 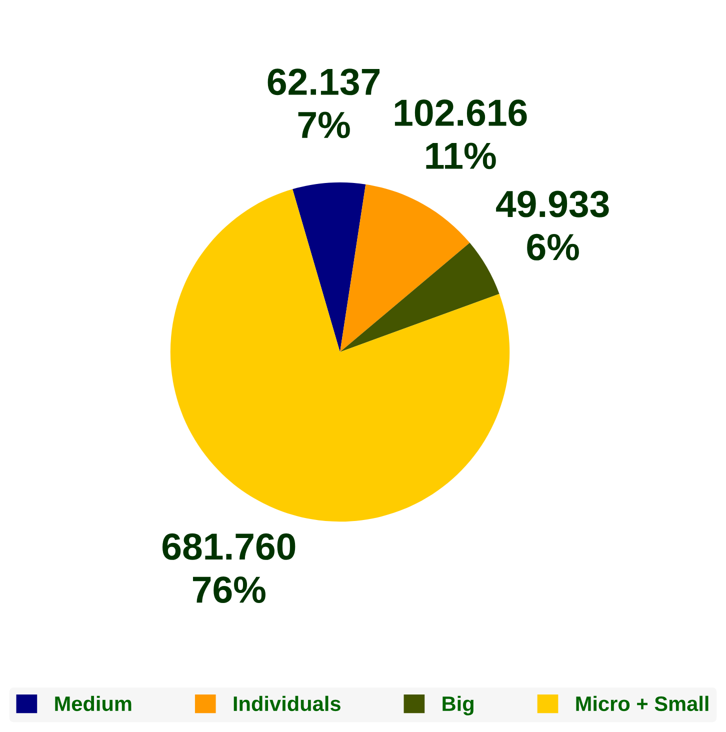 I want to click on legend-label: Micro + Small, so click(x=642, y=704).